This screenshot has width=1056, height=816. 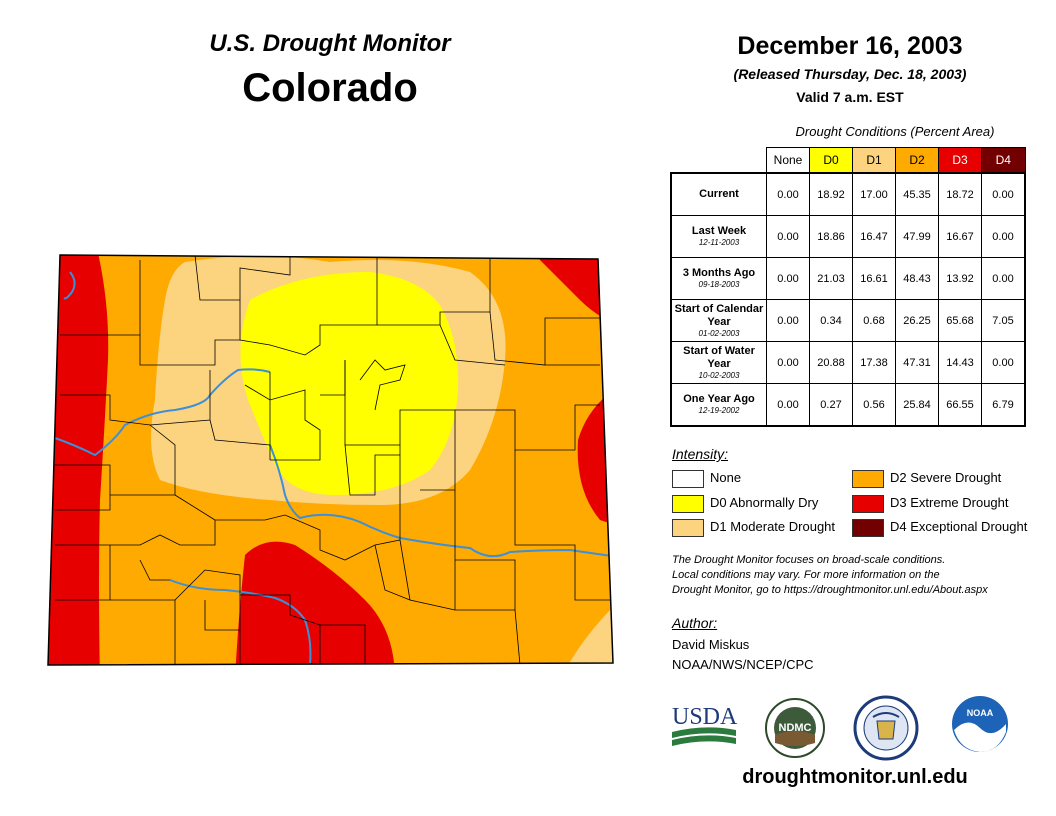 I want to click on ndmc-logo: NDMC, so click(x=795, y=728).